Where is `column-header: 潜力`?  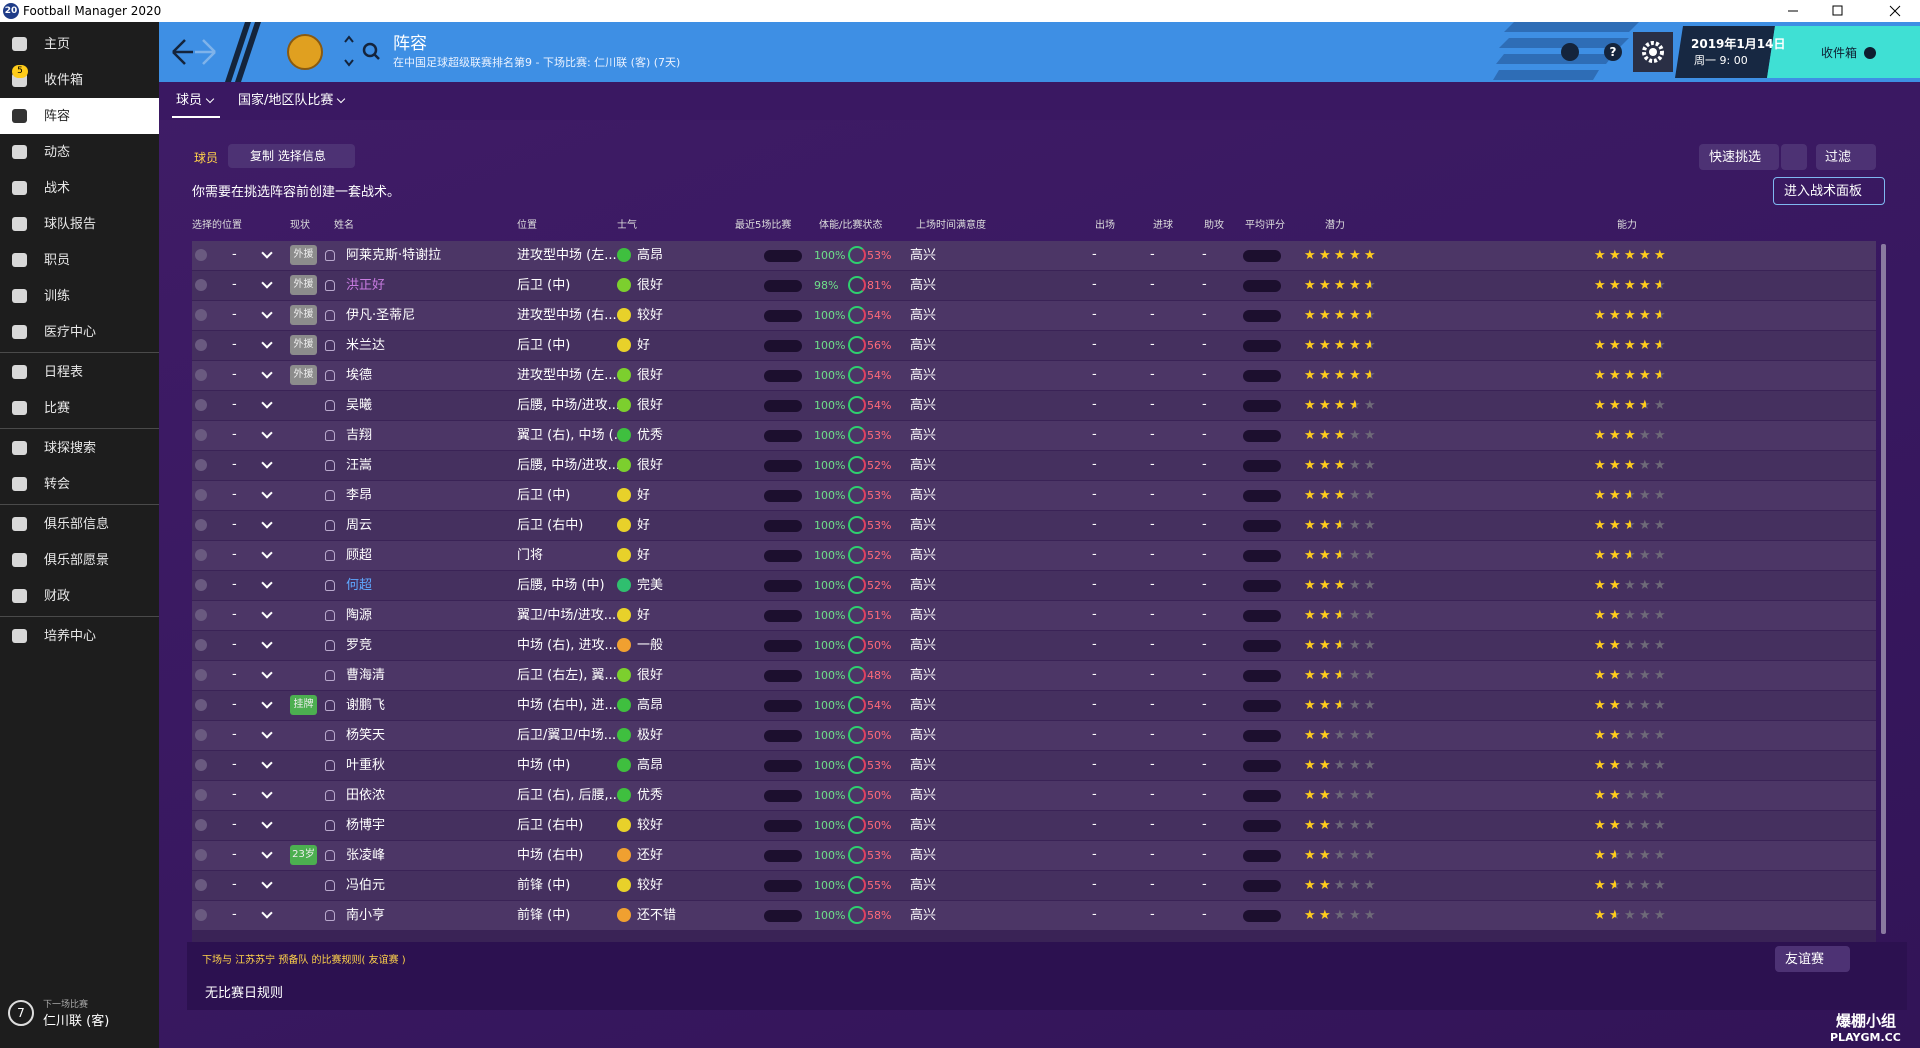 column-header: 潜力 is located at coordinates (1335, 225).